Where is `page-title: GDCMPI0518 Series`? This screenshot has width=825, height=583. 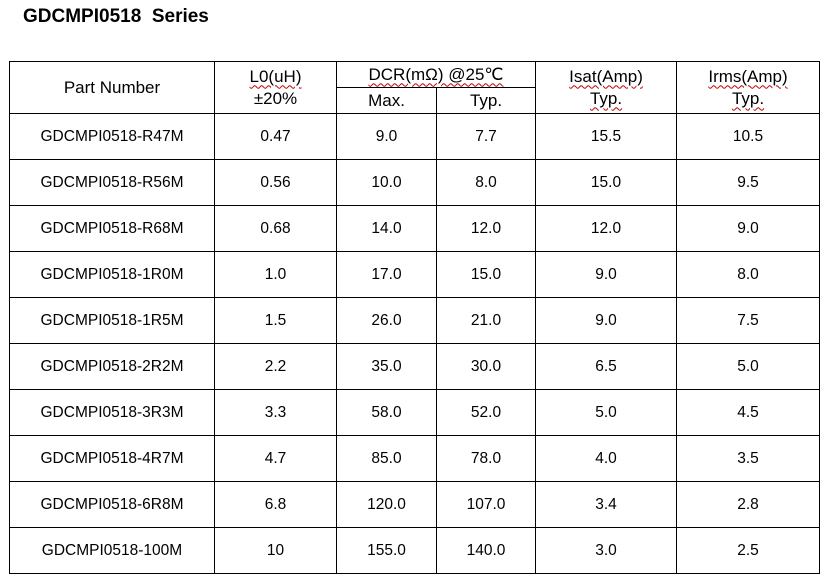
page-title: GDCMPI0518 Series is located at coordinates (116, 16).